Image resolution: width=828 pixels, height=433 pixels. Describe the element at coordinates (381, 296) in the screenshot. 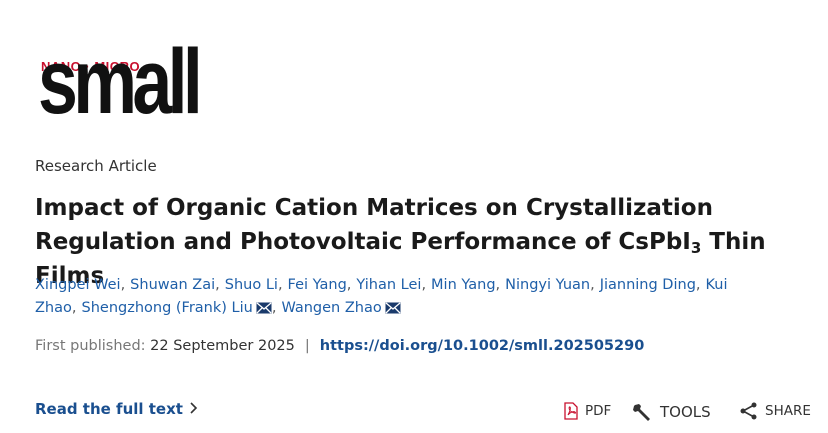

I see `author-name: Kui Zhao` at that location.